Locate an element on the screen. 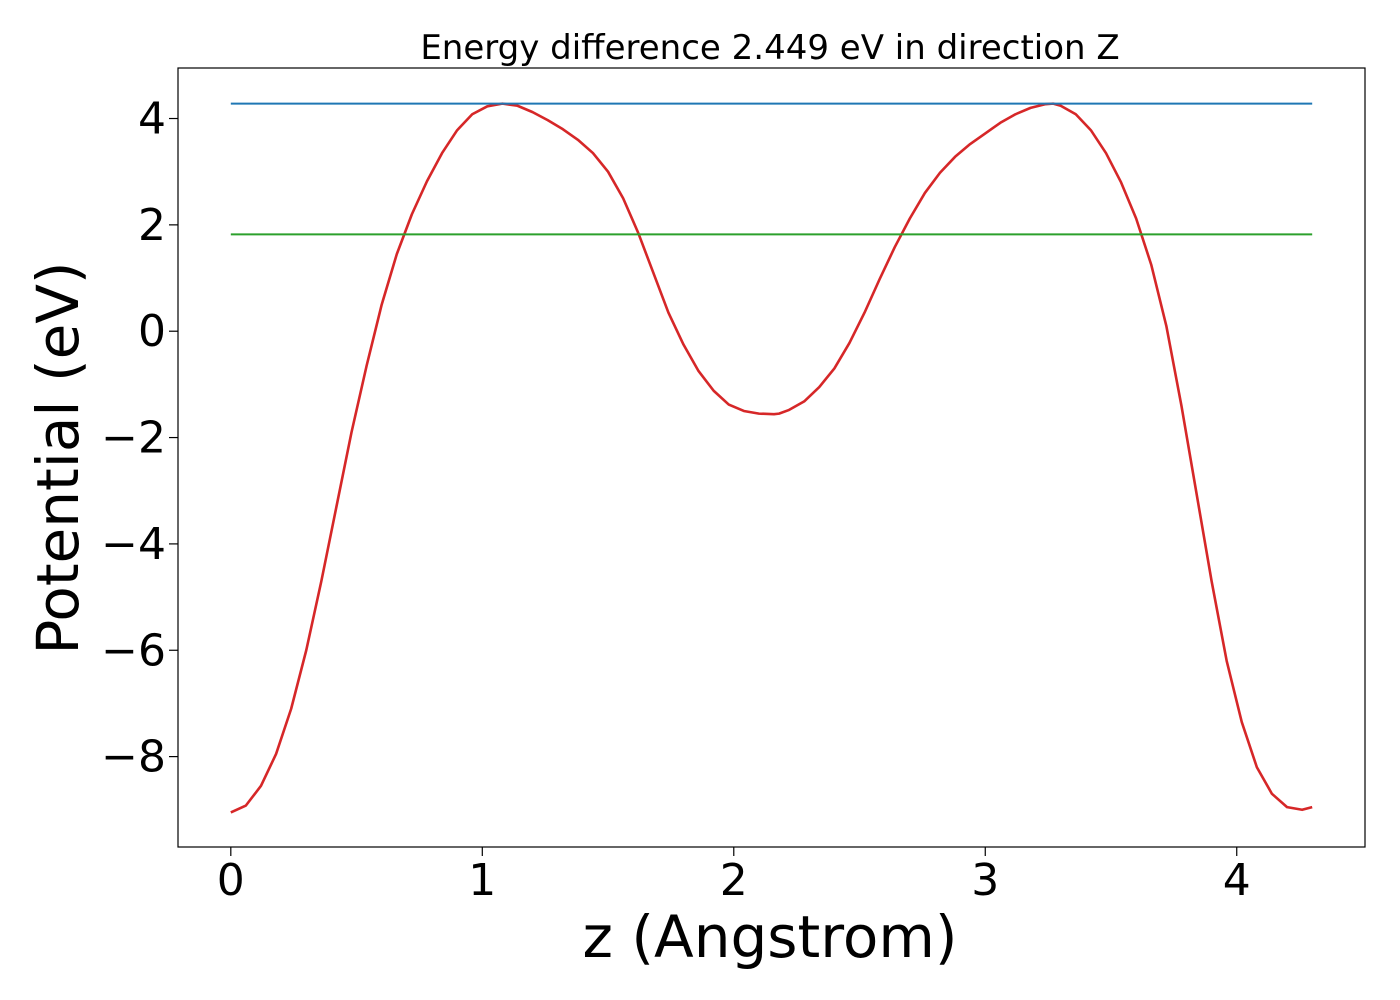 This screenshot has width=1400, height=1000. x-tick-label: 3 is located at coordinates (985, 880).